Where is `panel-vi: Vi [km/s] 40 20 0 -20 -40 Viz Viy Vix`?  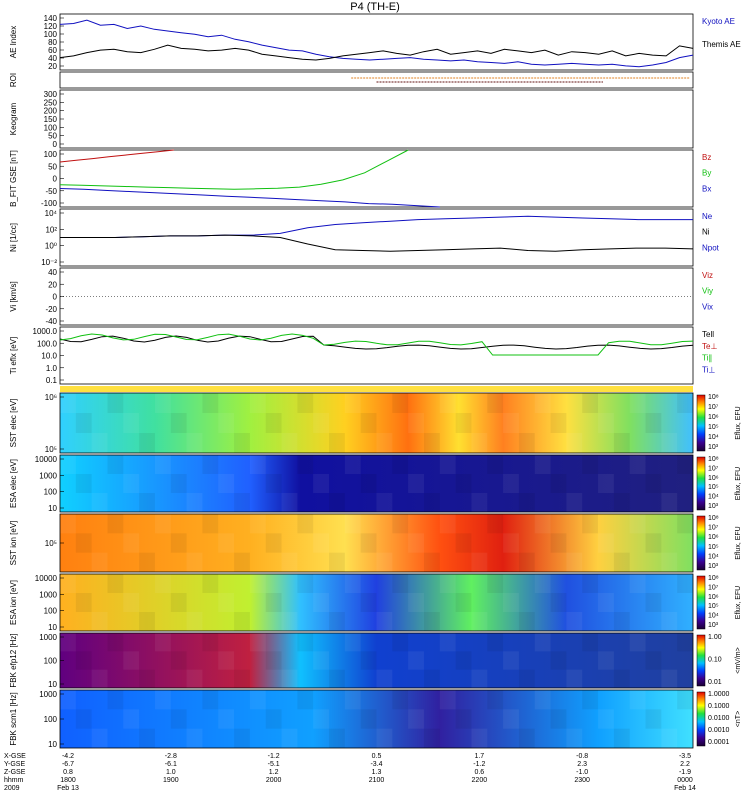
panel-vi: Vi [km/s] 40 20 0 -20 -40 Viz Viy Vix is located at coordinates (361, 296).